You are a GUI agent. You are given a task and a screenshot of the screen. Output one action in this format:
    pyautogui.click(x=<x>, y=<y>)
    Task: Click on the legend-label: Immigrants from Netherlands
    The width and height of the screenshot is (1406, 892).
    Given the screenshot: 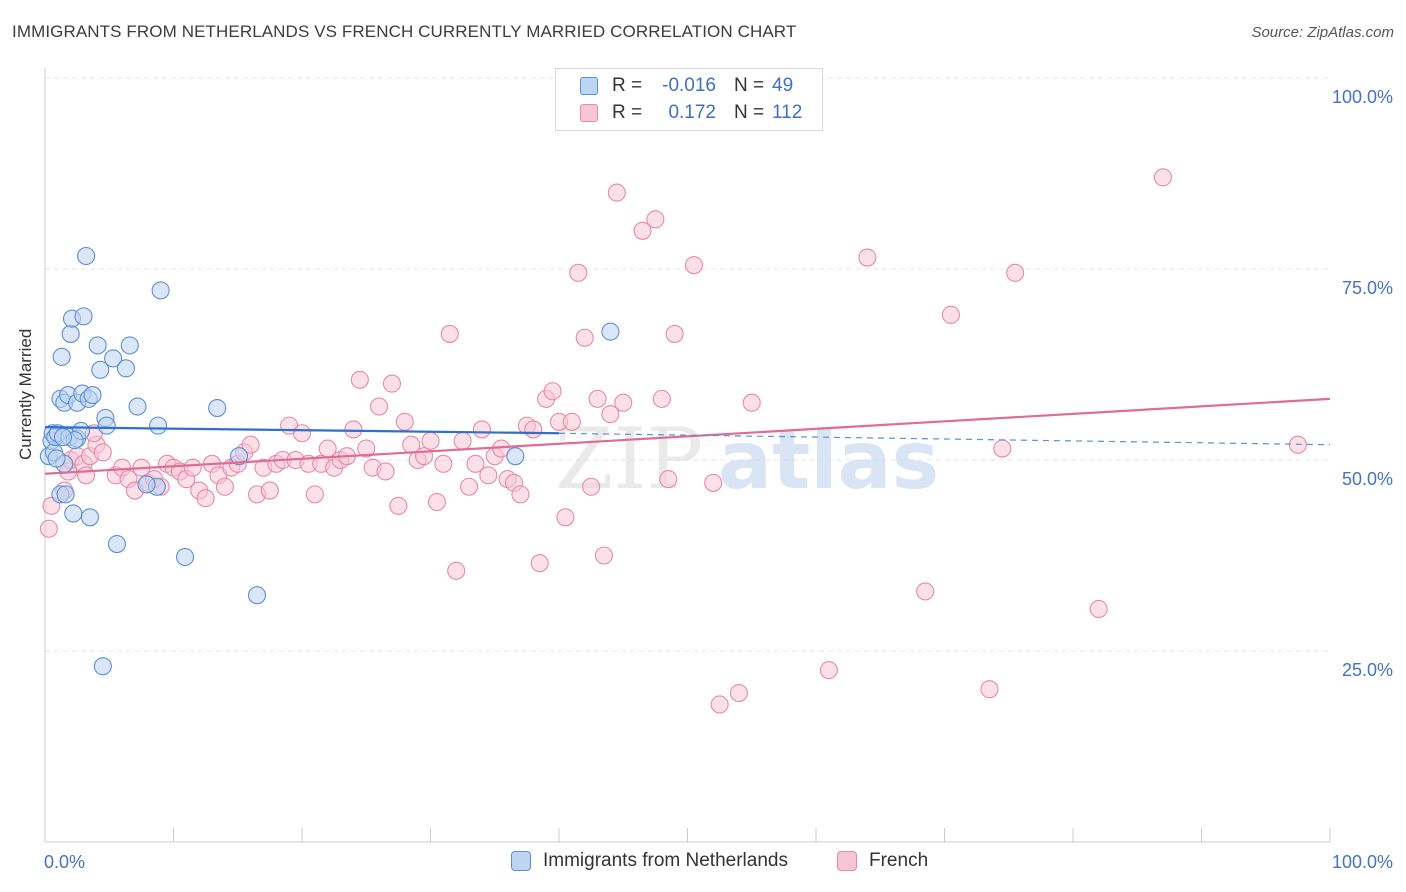 What is the action you would take?
    pyautogui.click(x=665, y=860)
    